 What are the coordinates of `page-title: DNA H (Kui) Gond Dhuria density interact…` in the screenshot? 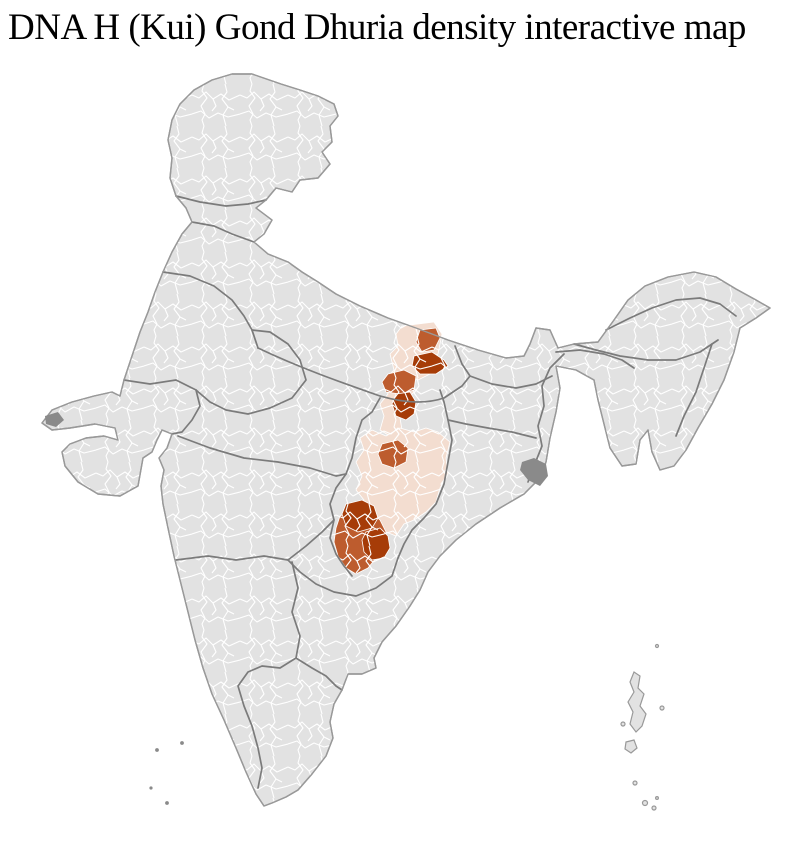 It's located at (377, 27).